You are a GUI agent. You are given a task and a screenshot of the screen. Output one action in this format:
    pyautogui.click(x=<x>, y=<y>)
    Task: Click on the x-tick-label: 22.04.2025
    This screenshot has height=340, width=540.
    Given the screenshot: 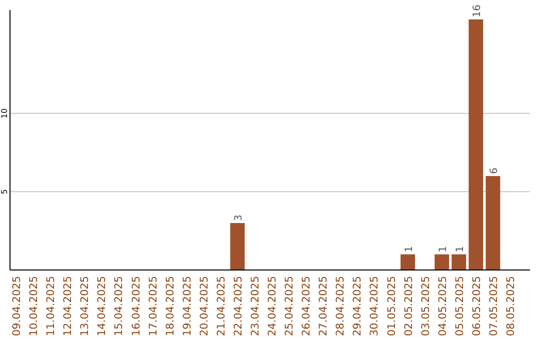 What is the action you would take?
    pyautogui.click(x=238, y=306)
    